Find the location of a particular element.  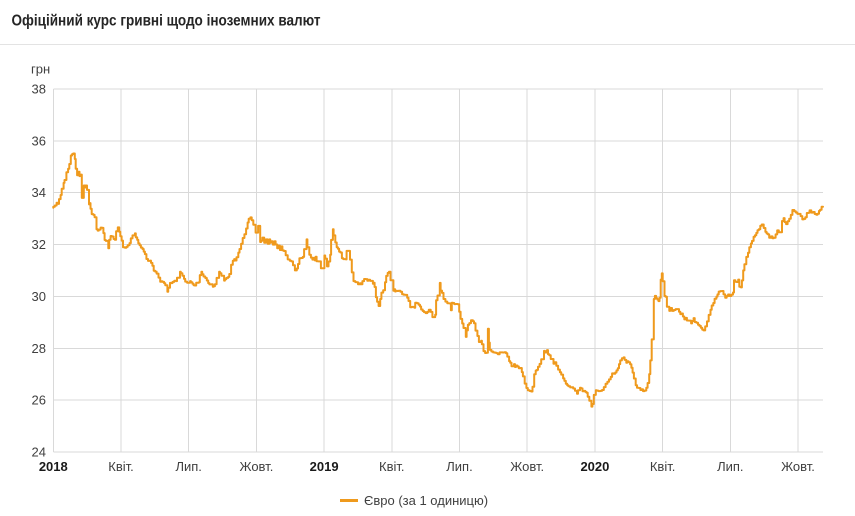

svg-text: 2018 is located at coordinates (53, 466).